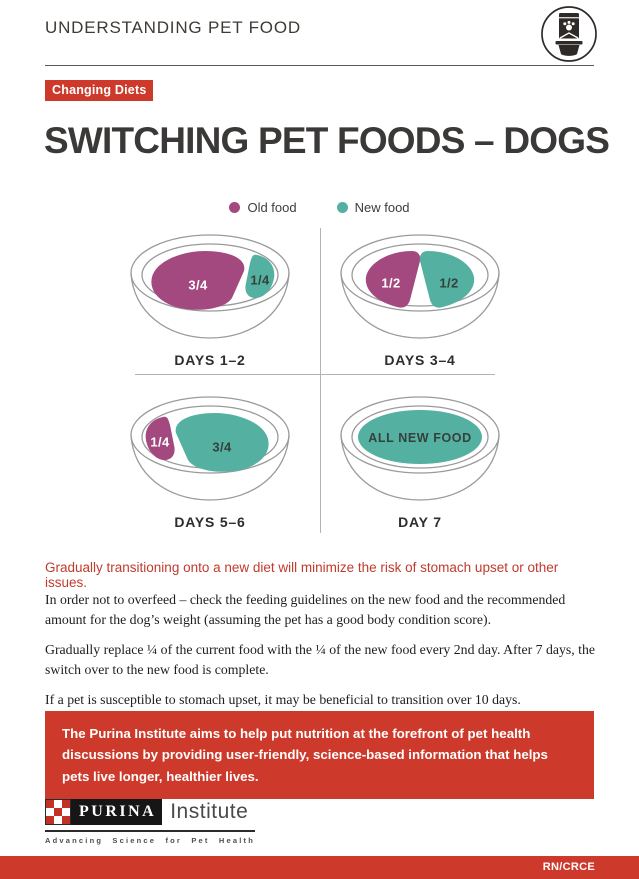  Describe the element at coordinates (382, 207) in the screenshot. I see `legend-label-new-food: New food` at that location.